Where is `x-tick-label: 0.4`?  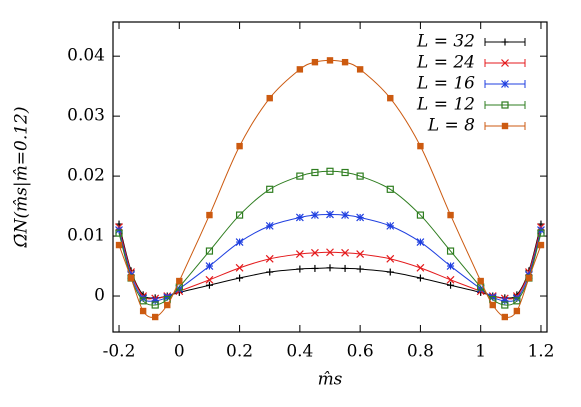 x-tick-label: 0.4 is located at coordinates (299, 352).